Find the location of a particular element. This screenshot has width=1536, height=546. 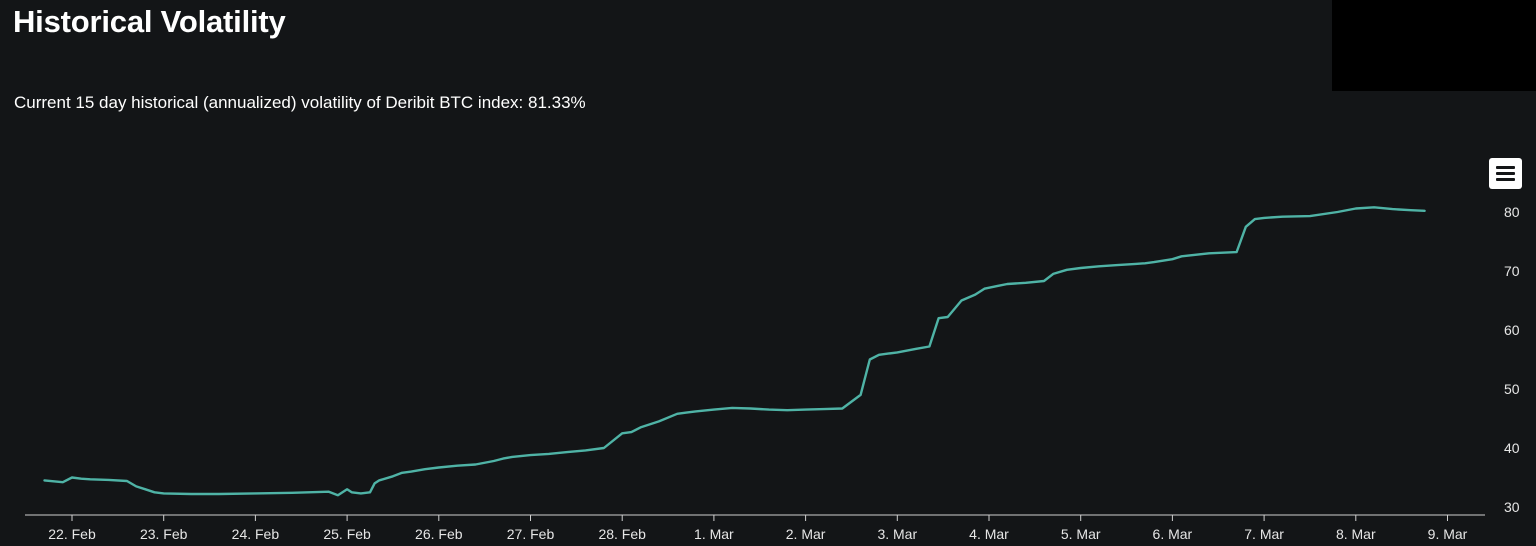

x-tick-label: 5. Mar is located at coordinates (1081, 534).